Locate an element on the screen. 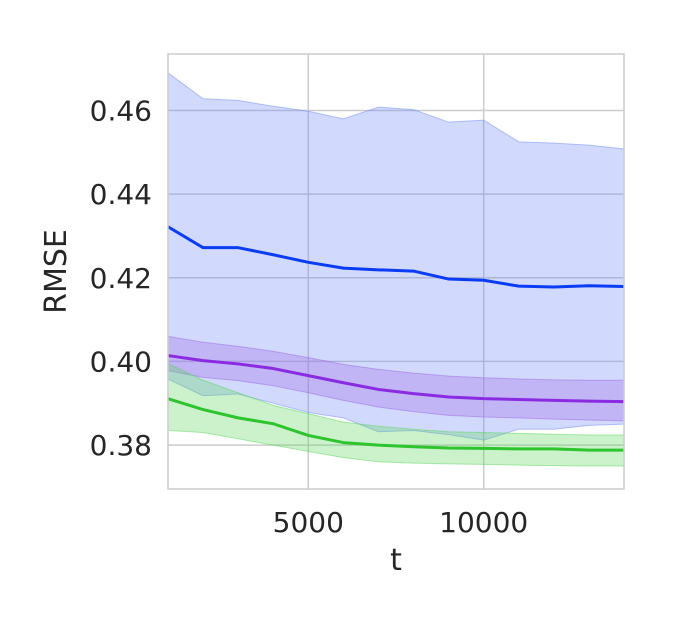 The image size is (673, 623). y-tick-labels: 0.38 0.40 0.42 0.44 0.46 is located at coordinates (121, 278).